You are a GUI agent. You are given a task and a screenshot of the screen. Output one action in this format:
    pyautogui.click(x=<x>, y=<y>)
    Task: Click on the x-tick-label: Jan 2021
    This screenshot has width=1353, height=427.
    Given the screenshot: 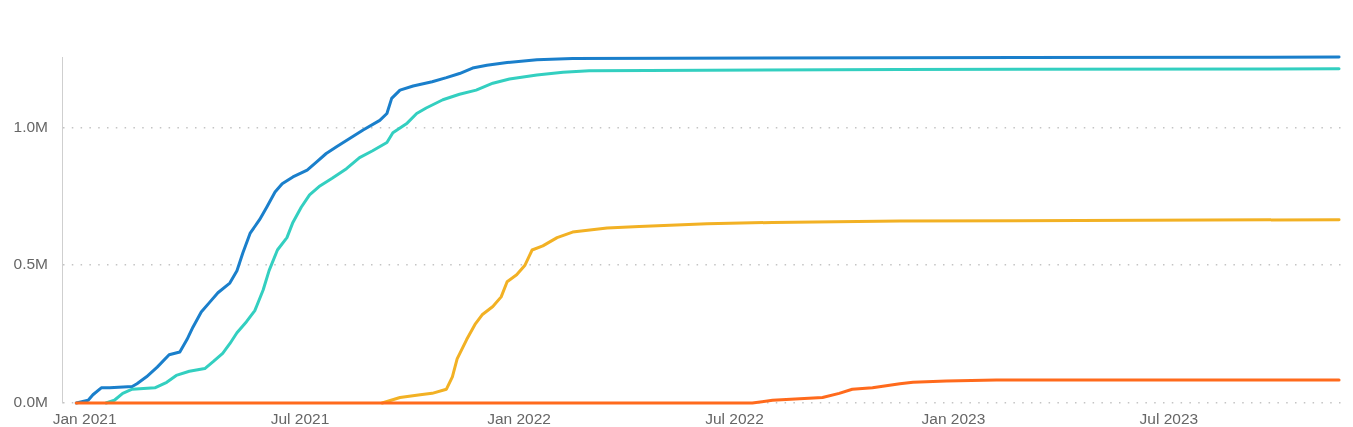 What is the action you would take?
    pyautogui.click(x=84, y=418)
    